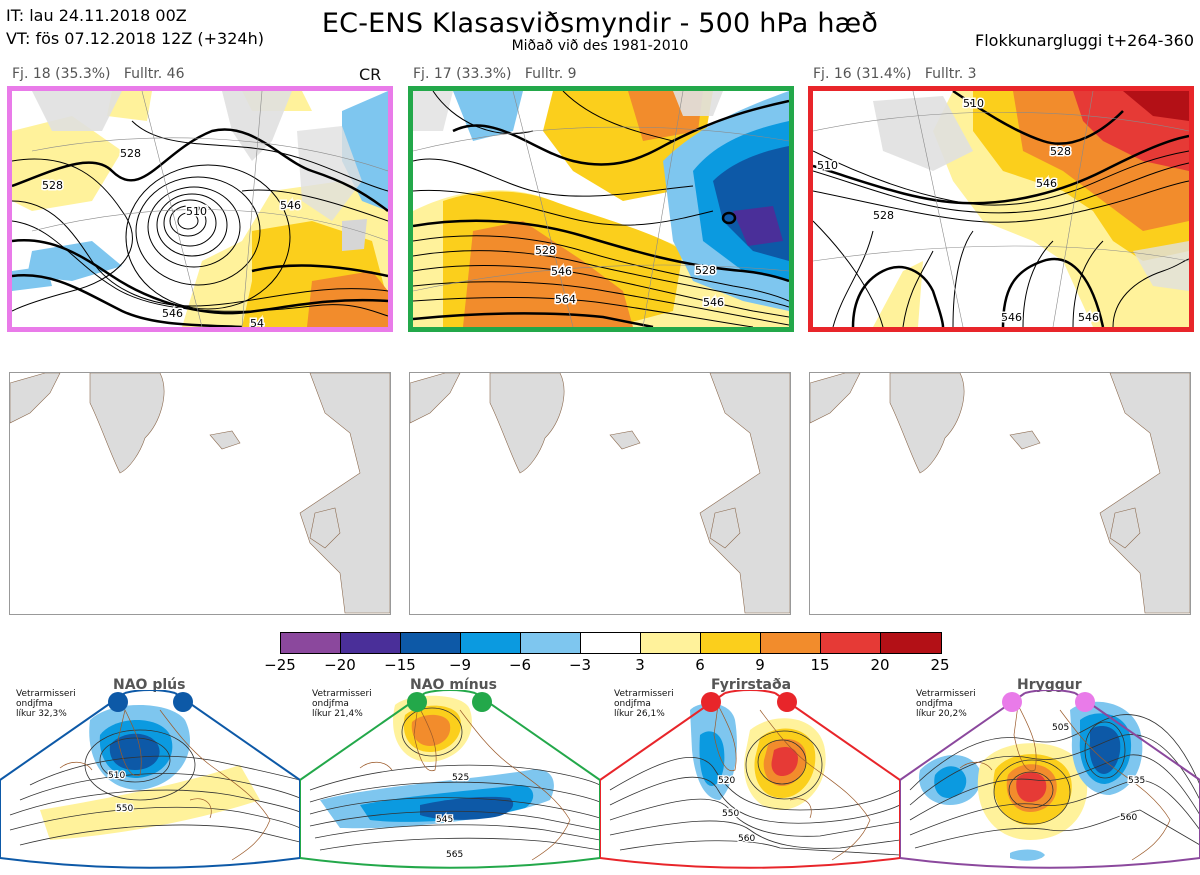 The height and width of the screenshot is (875, 1200). I want to click on regime-2-map: 525 545 565, so click(450, 780).